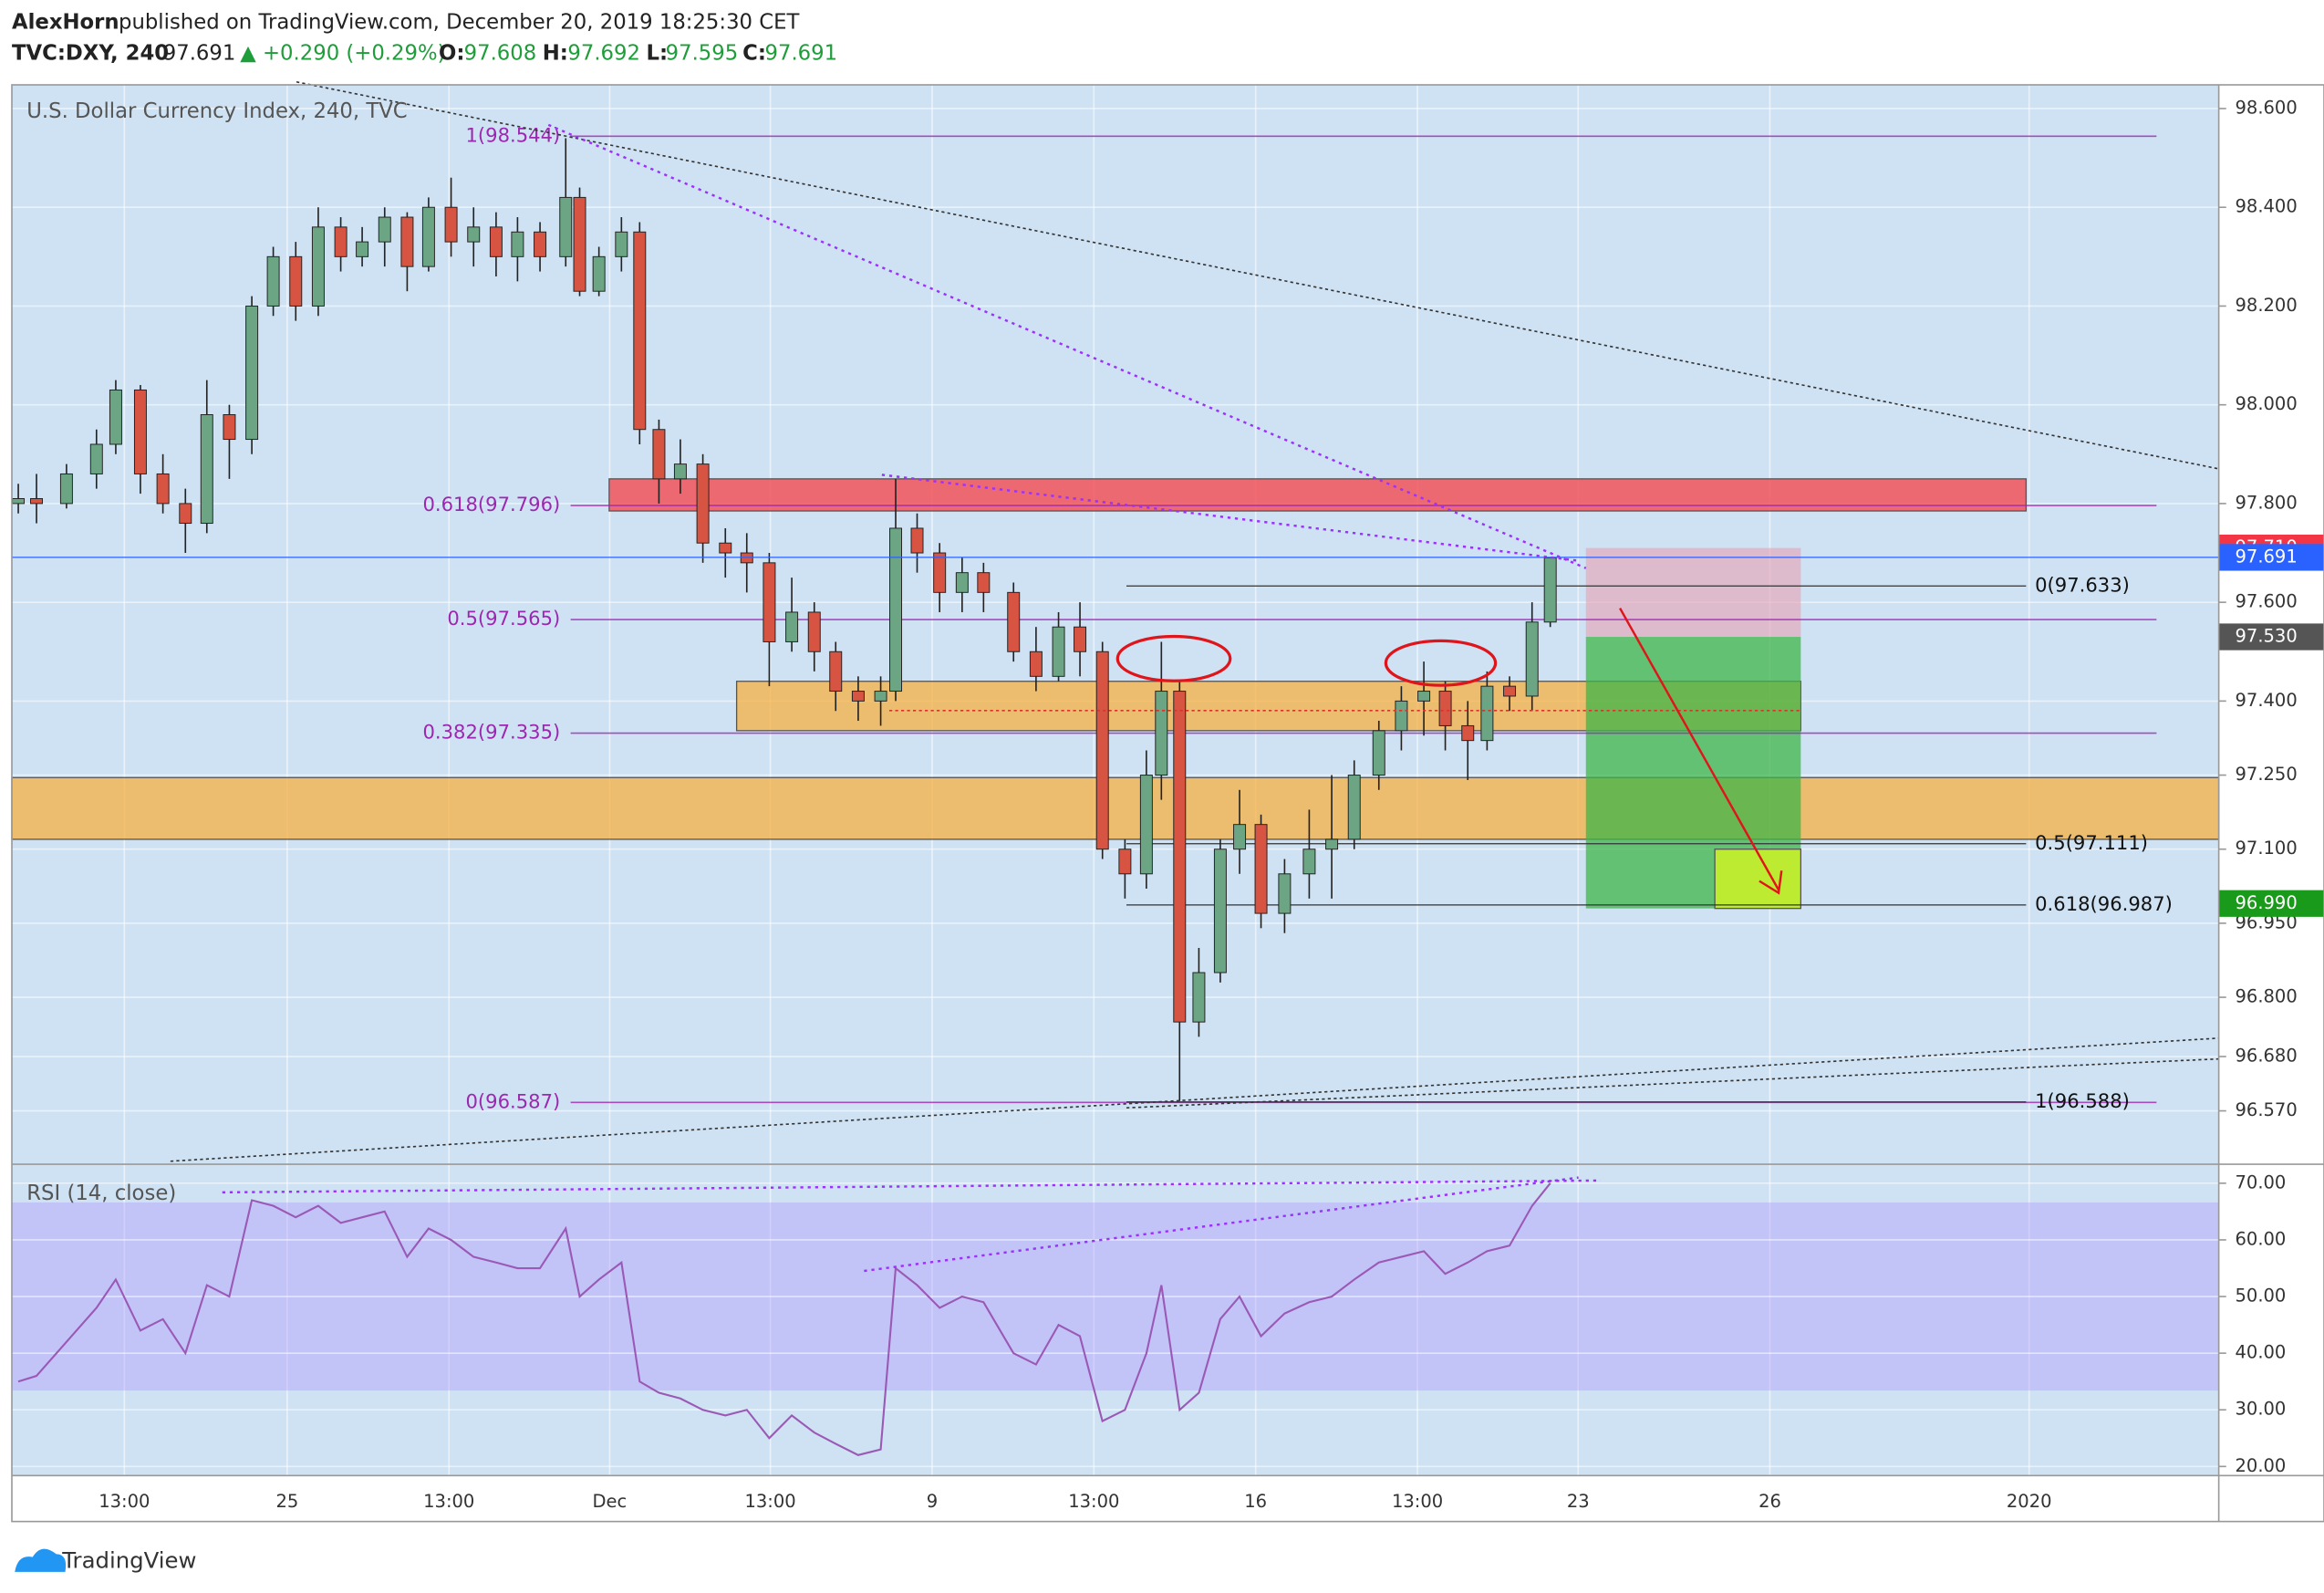  I want to click on fib-label: 0.618(97.796), so click(491, 504).